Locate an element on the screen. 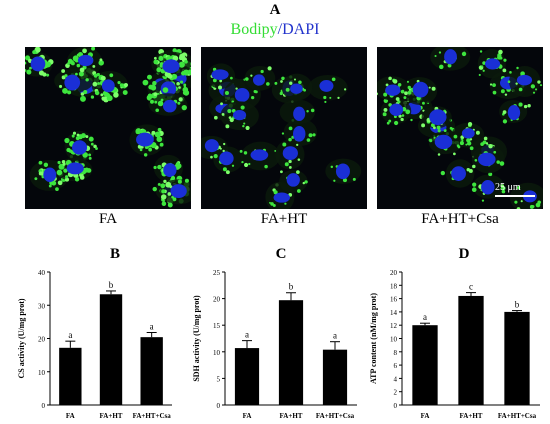  image-label-fa-ht: FA+HT is located at coordinates (284, 219).